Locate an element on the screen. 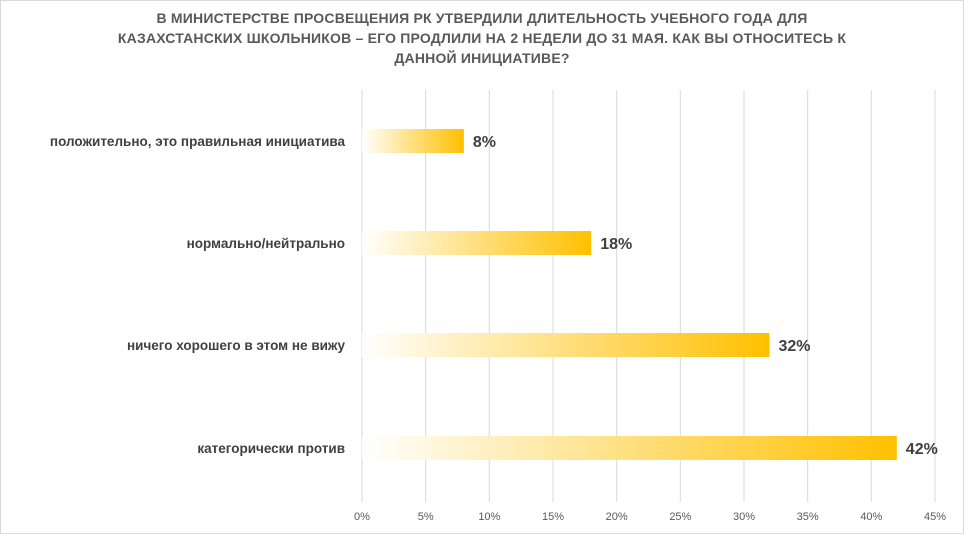 Image resolution: width=964 pixels, height=534 pixels. x-tick-label: 35% is located at coordinates (808, 517).